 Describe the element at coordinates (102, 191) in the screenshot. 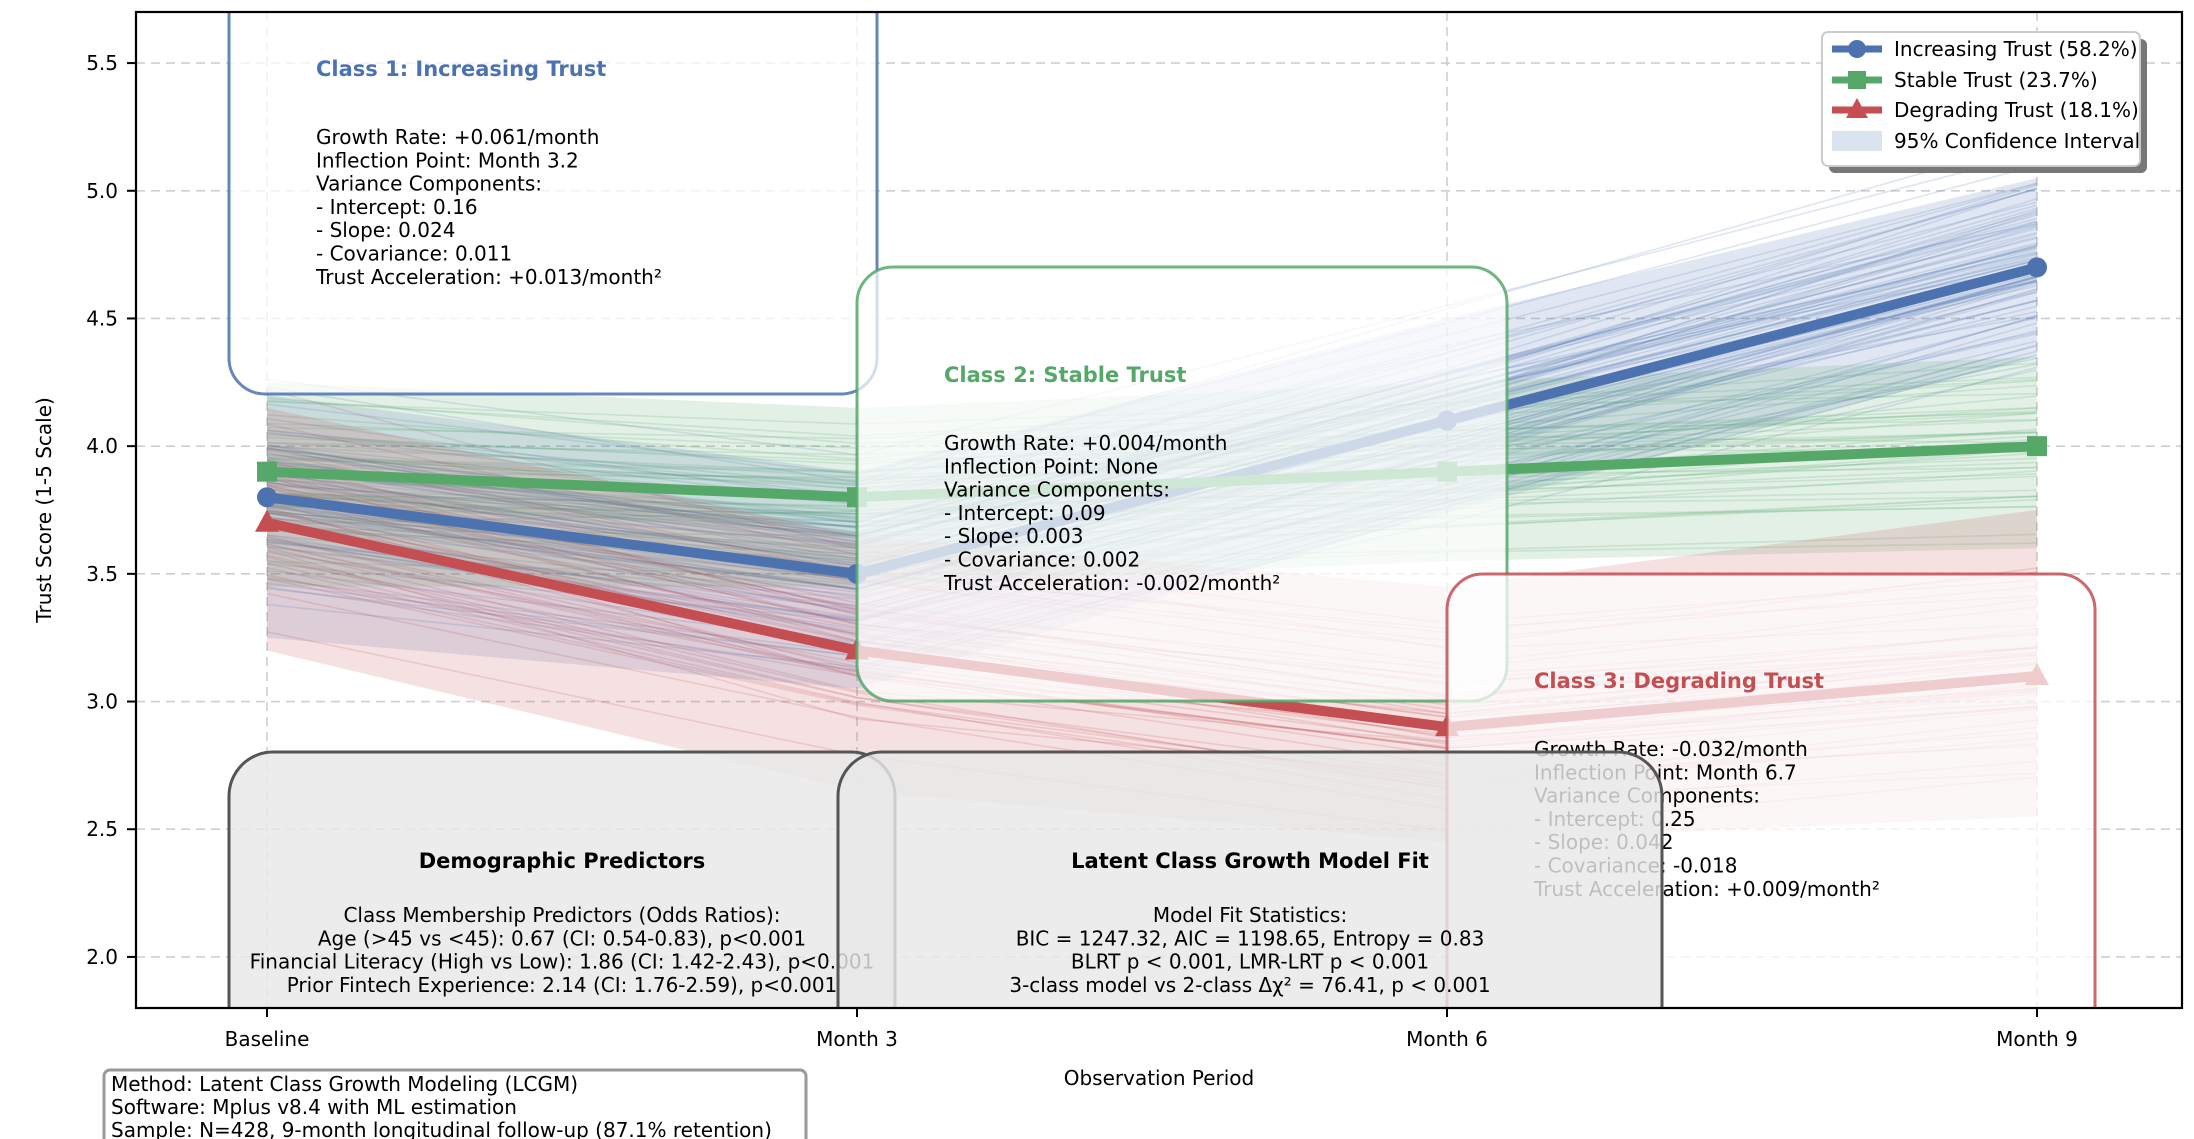

I see `y-tick-label: 5.0` at that location.